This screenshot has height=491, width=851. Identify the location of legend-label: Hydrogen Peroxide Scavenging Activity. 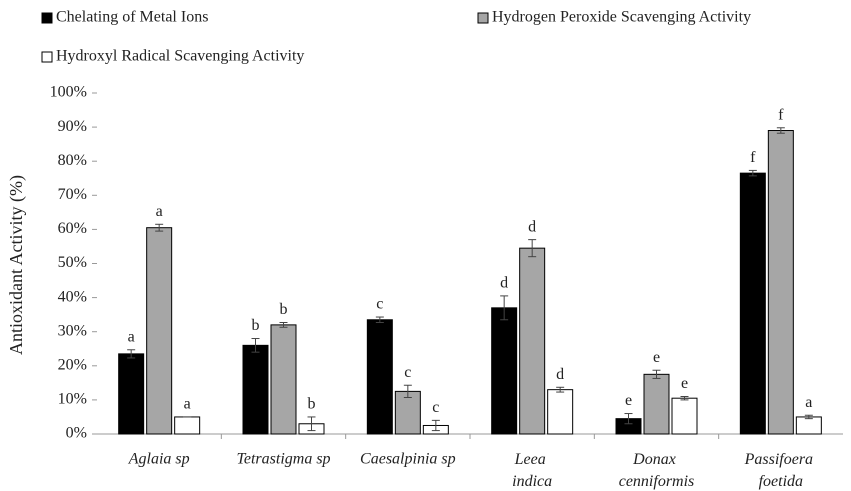
(621, 17).